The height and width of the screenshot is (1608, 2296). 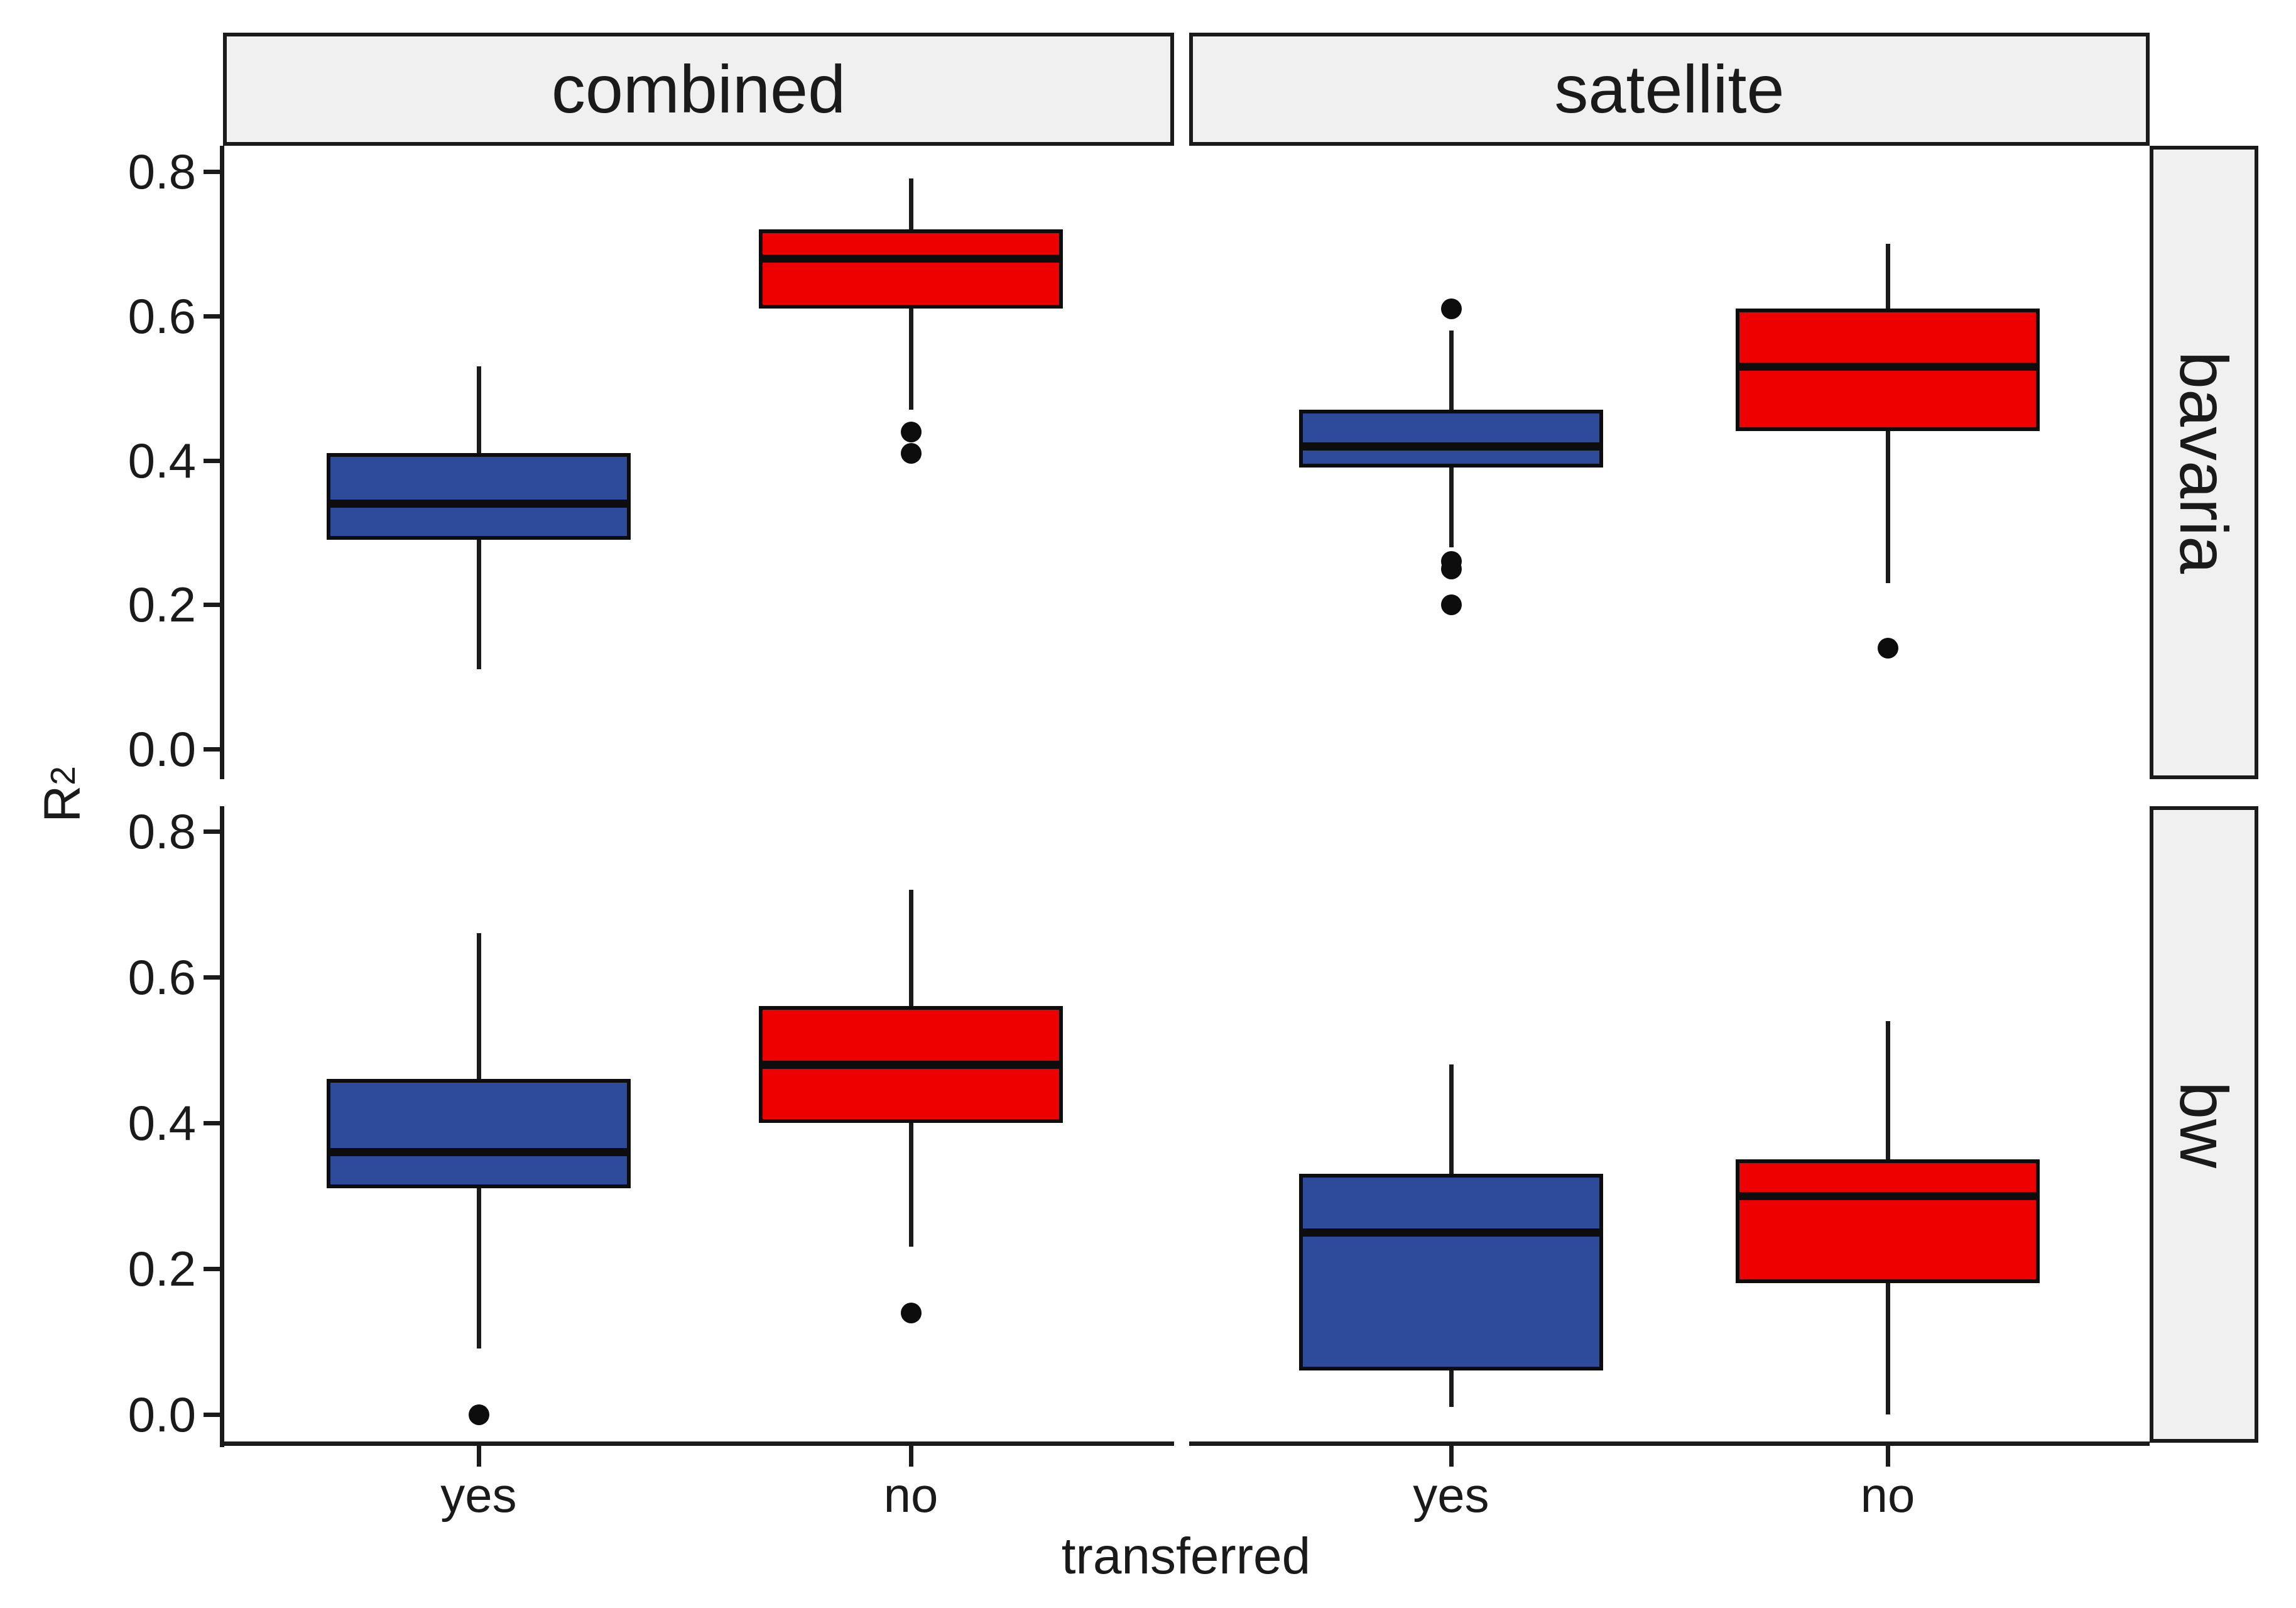 I want to click on facet-row-strip-bavaria: bavaria, so click(x=2204, y=463).